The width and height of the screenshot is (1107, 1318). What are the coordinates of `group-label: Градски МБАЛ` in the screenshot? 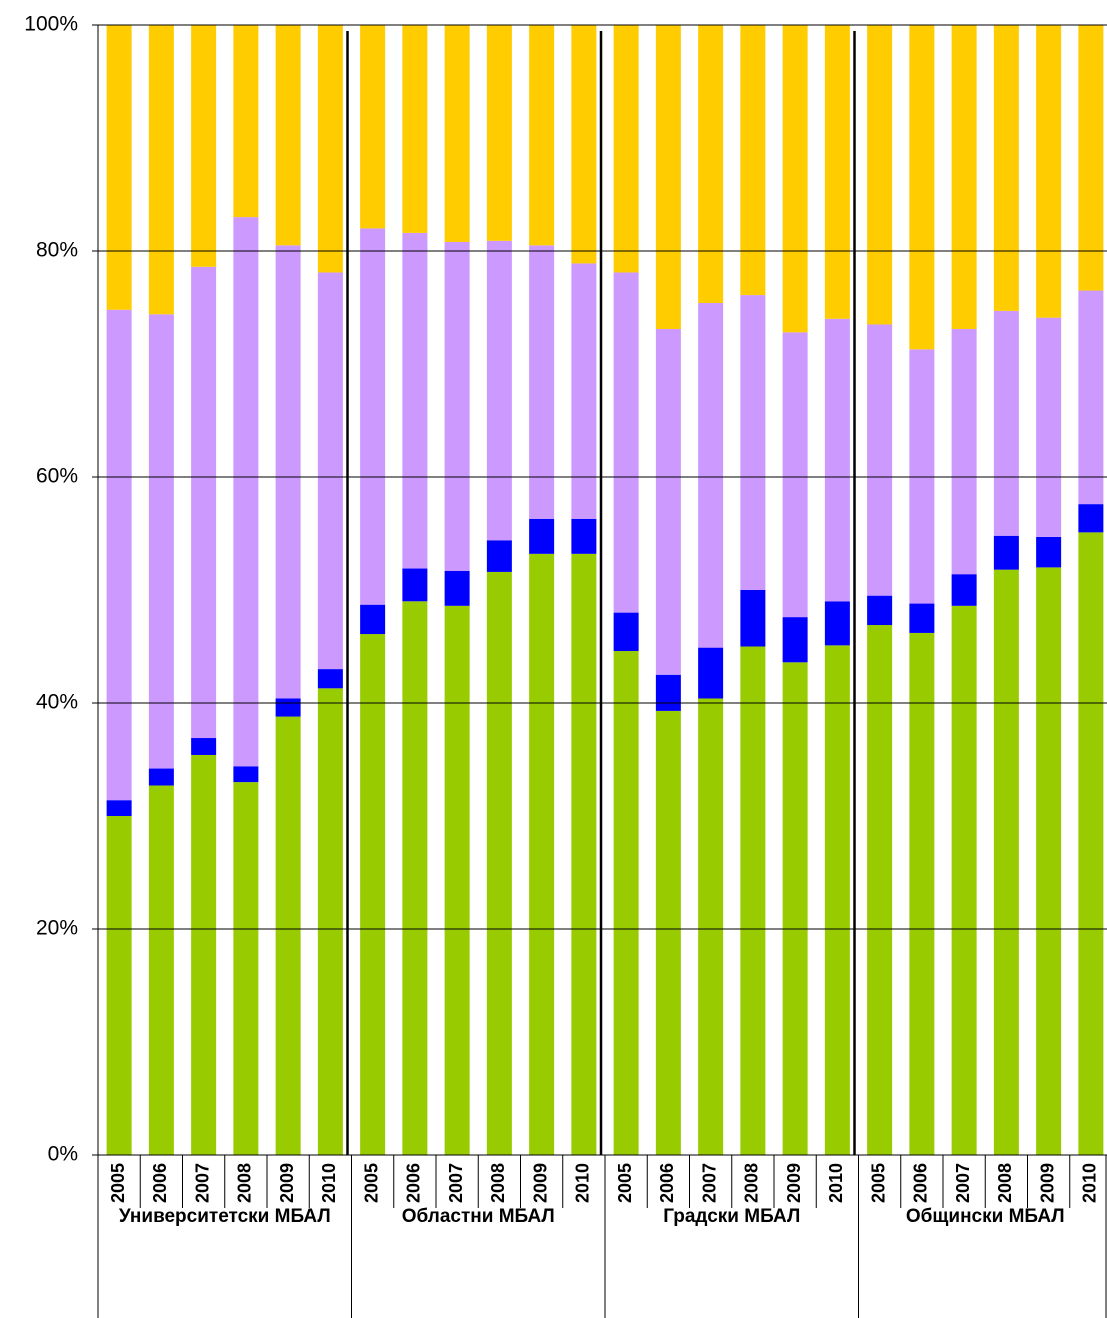 It's located at (732, 1216).